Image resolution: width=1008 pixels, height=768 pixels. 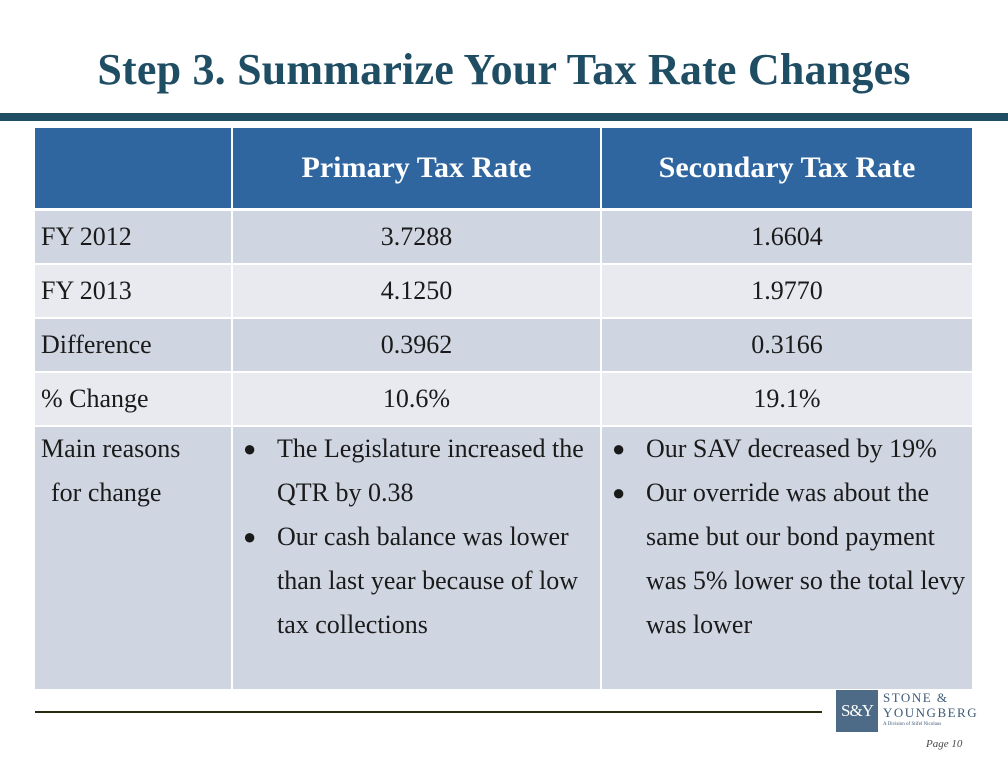 I want to click on secondary-value: 1.9770, so click(x=786, y=291).